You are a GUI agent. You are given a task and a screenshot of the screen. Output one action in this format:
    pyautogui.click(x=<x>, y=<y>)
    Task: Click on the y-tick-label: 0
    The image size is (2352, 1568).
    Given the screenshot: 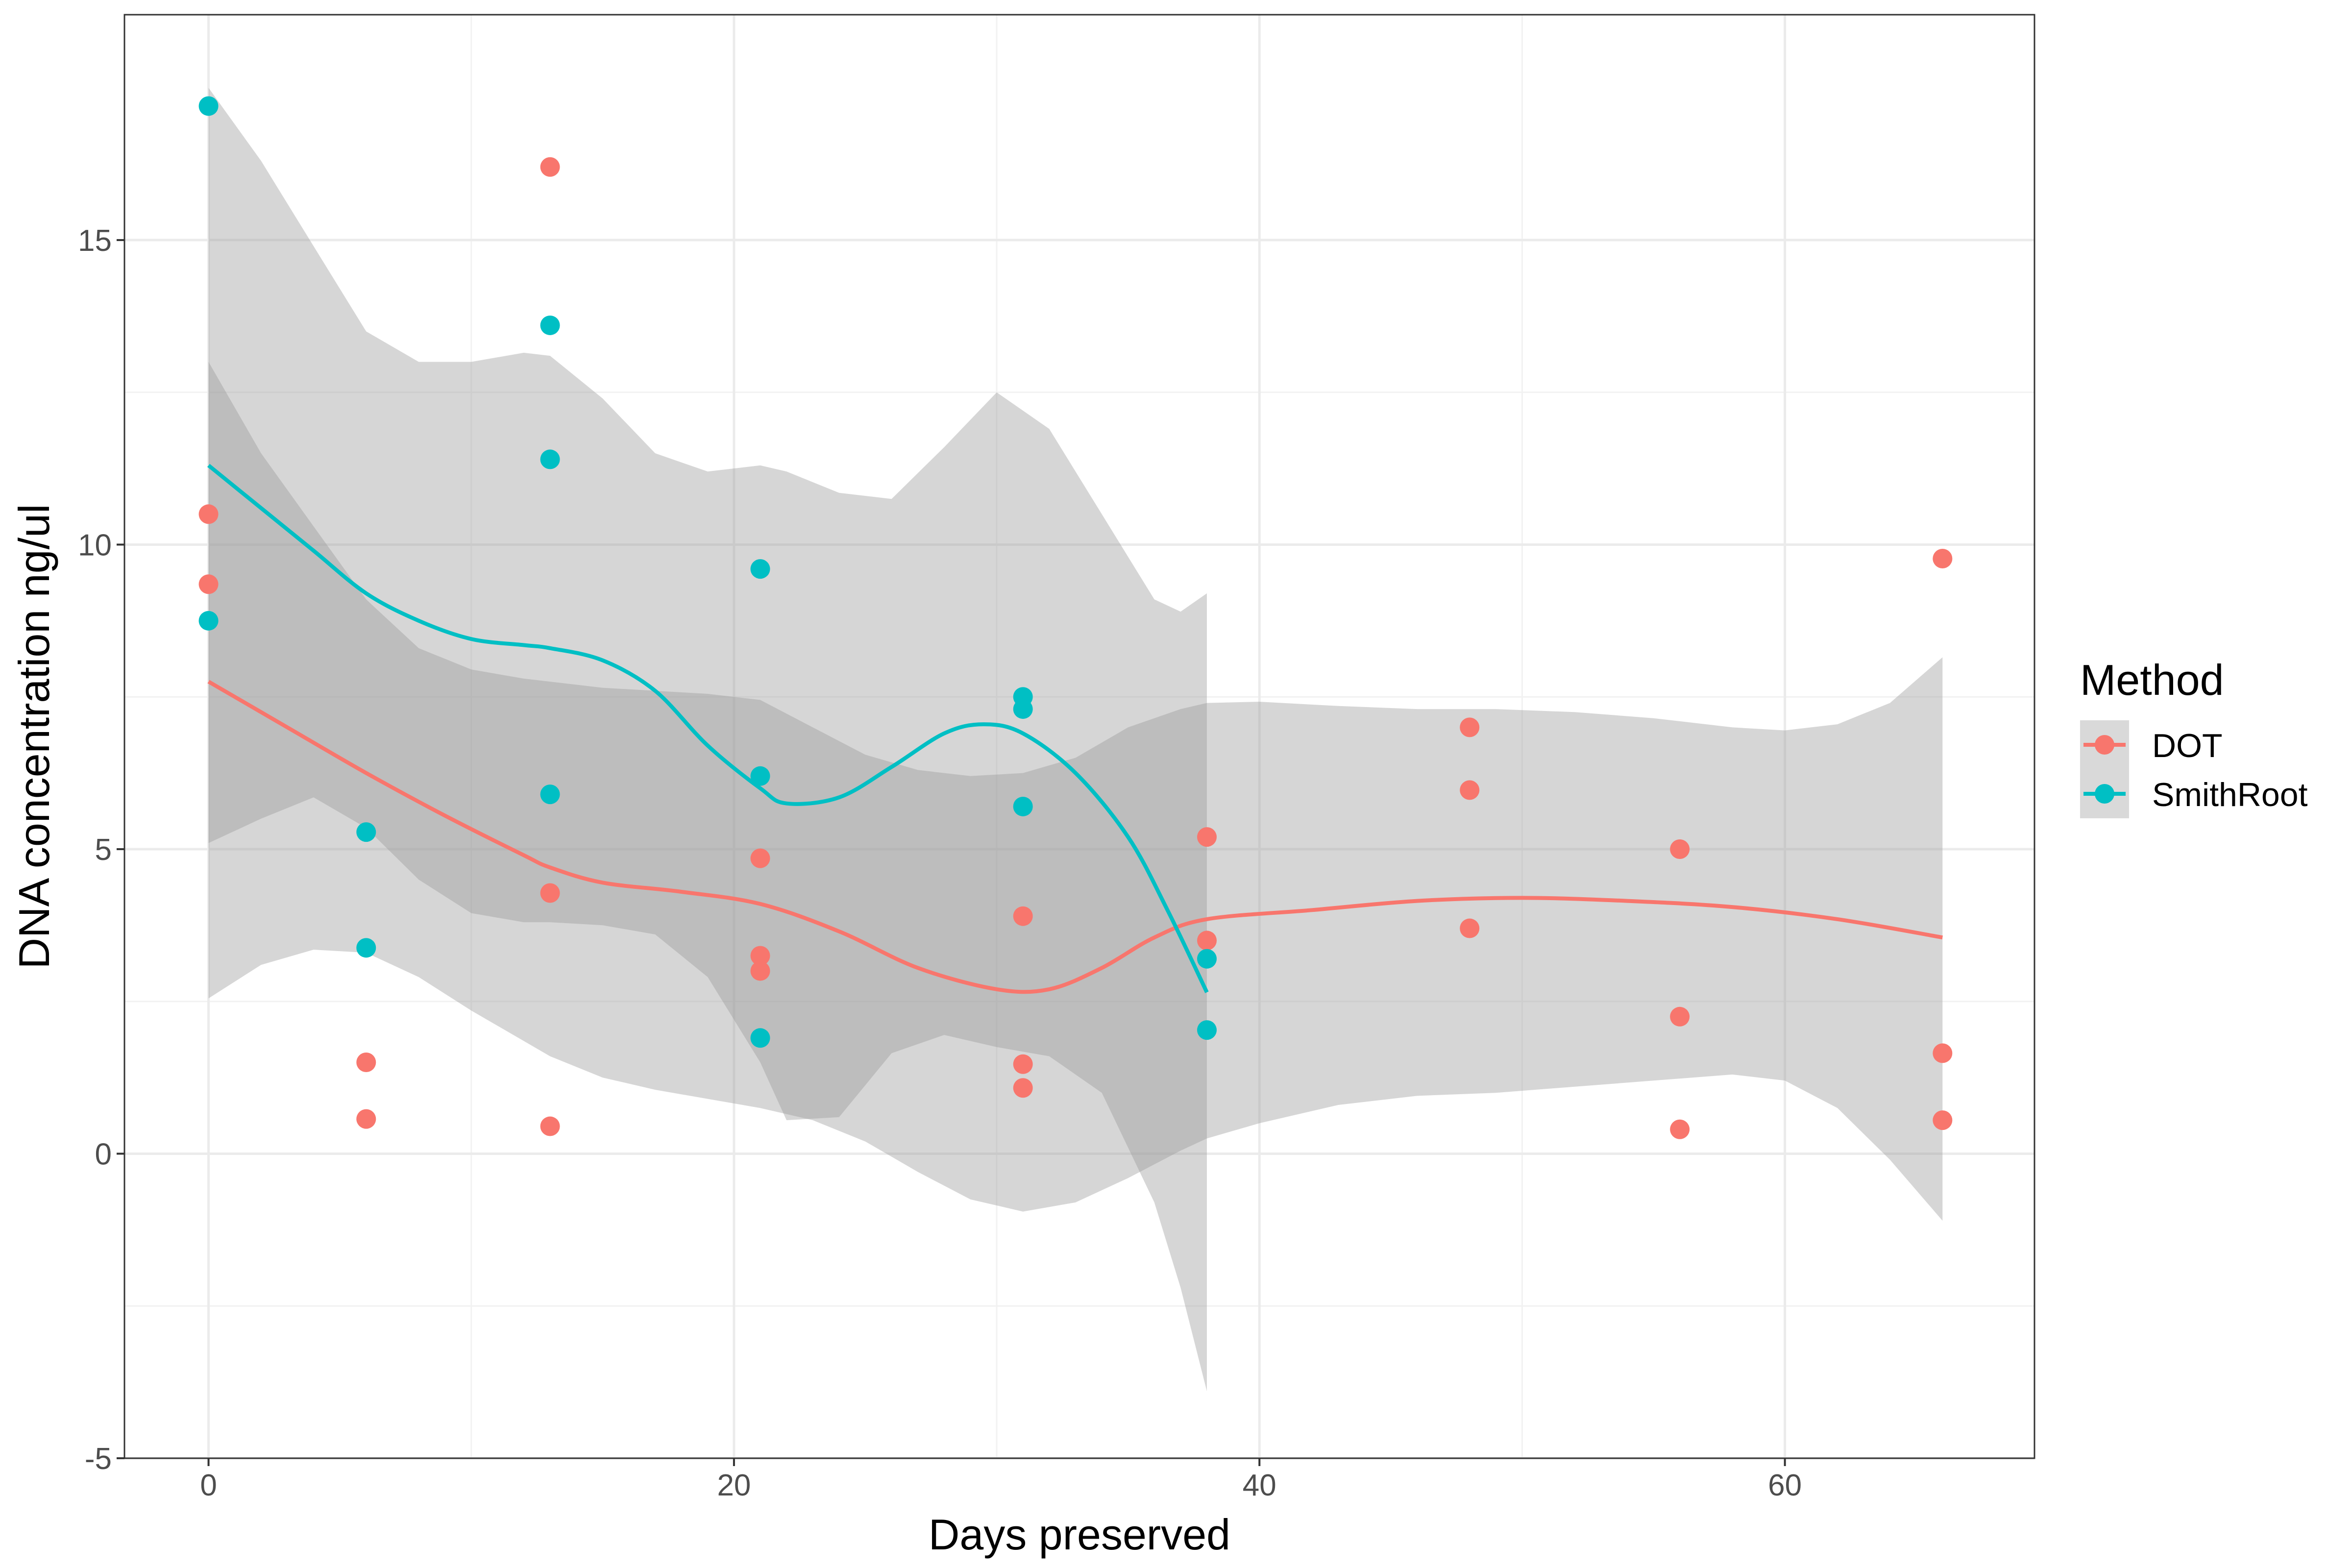 What is the action you would take?
    pyautogui.click(x=103, y=1154)
    